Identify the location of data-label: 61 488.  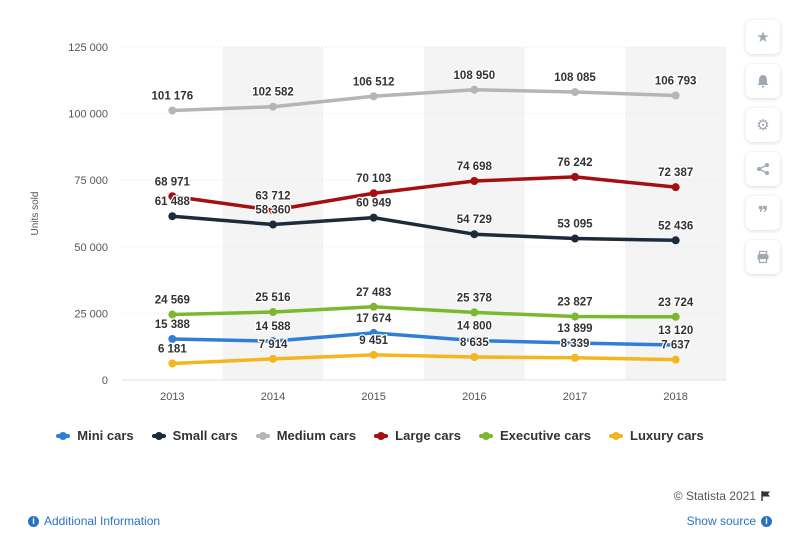
(173, 202).